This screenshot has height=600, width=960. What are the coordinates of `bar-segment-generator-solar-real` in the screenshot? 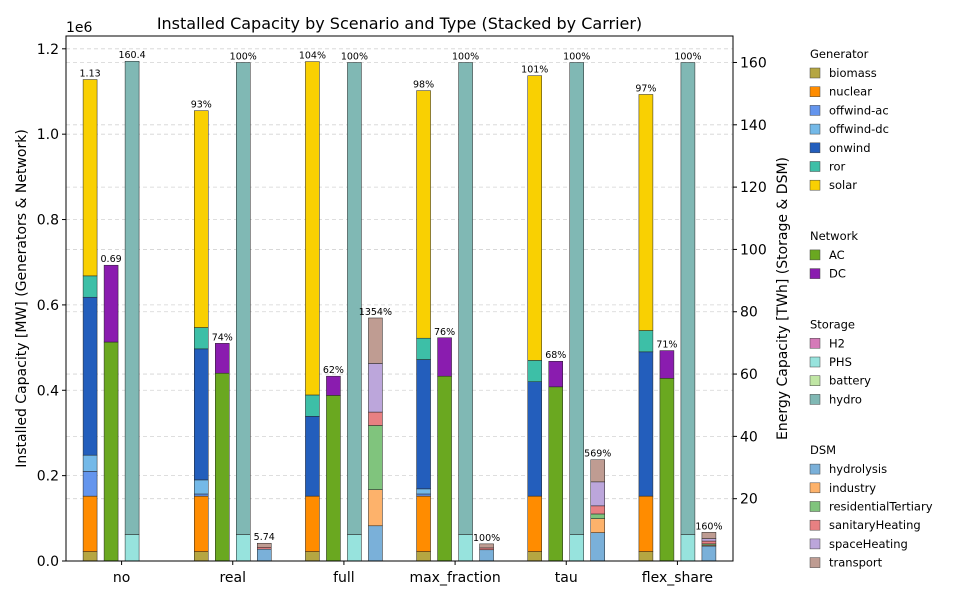 It's located at (201, 219).